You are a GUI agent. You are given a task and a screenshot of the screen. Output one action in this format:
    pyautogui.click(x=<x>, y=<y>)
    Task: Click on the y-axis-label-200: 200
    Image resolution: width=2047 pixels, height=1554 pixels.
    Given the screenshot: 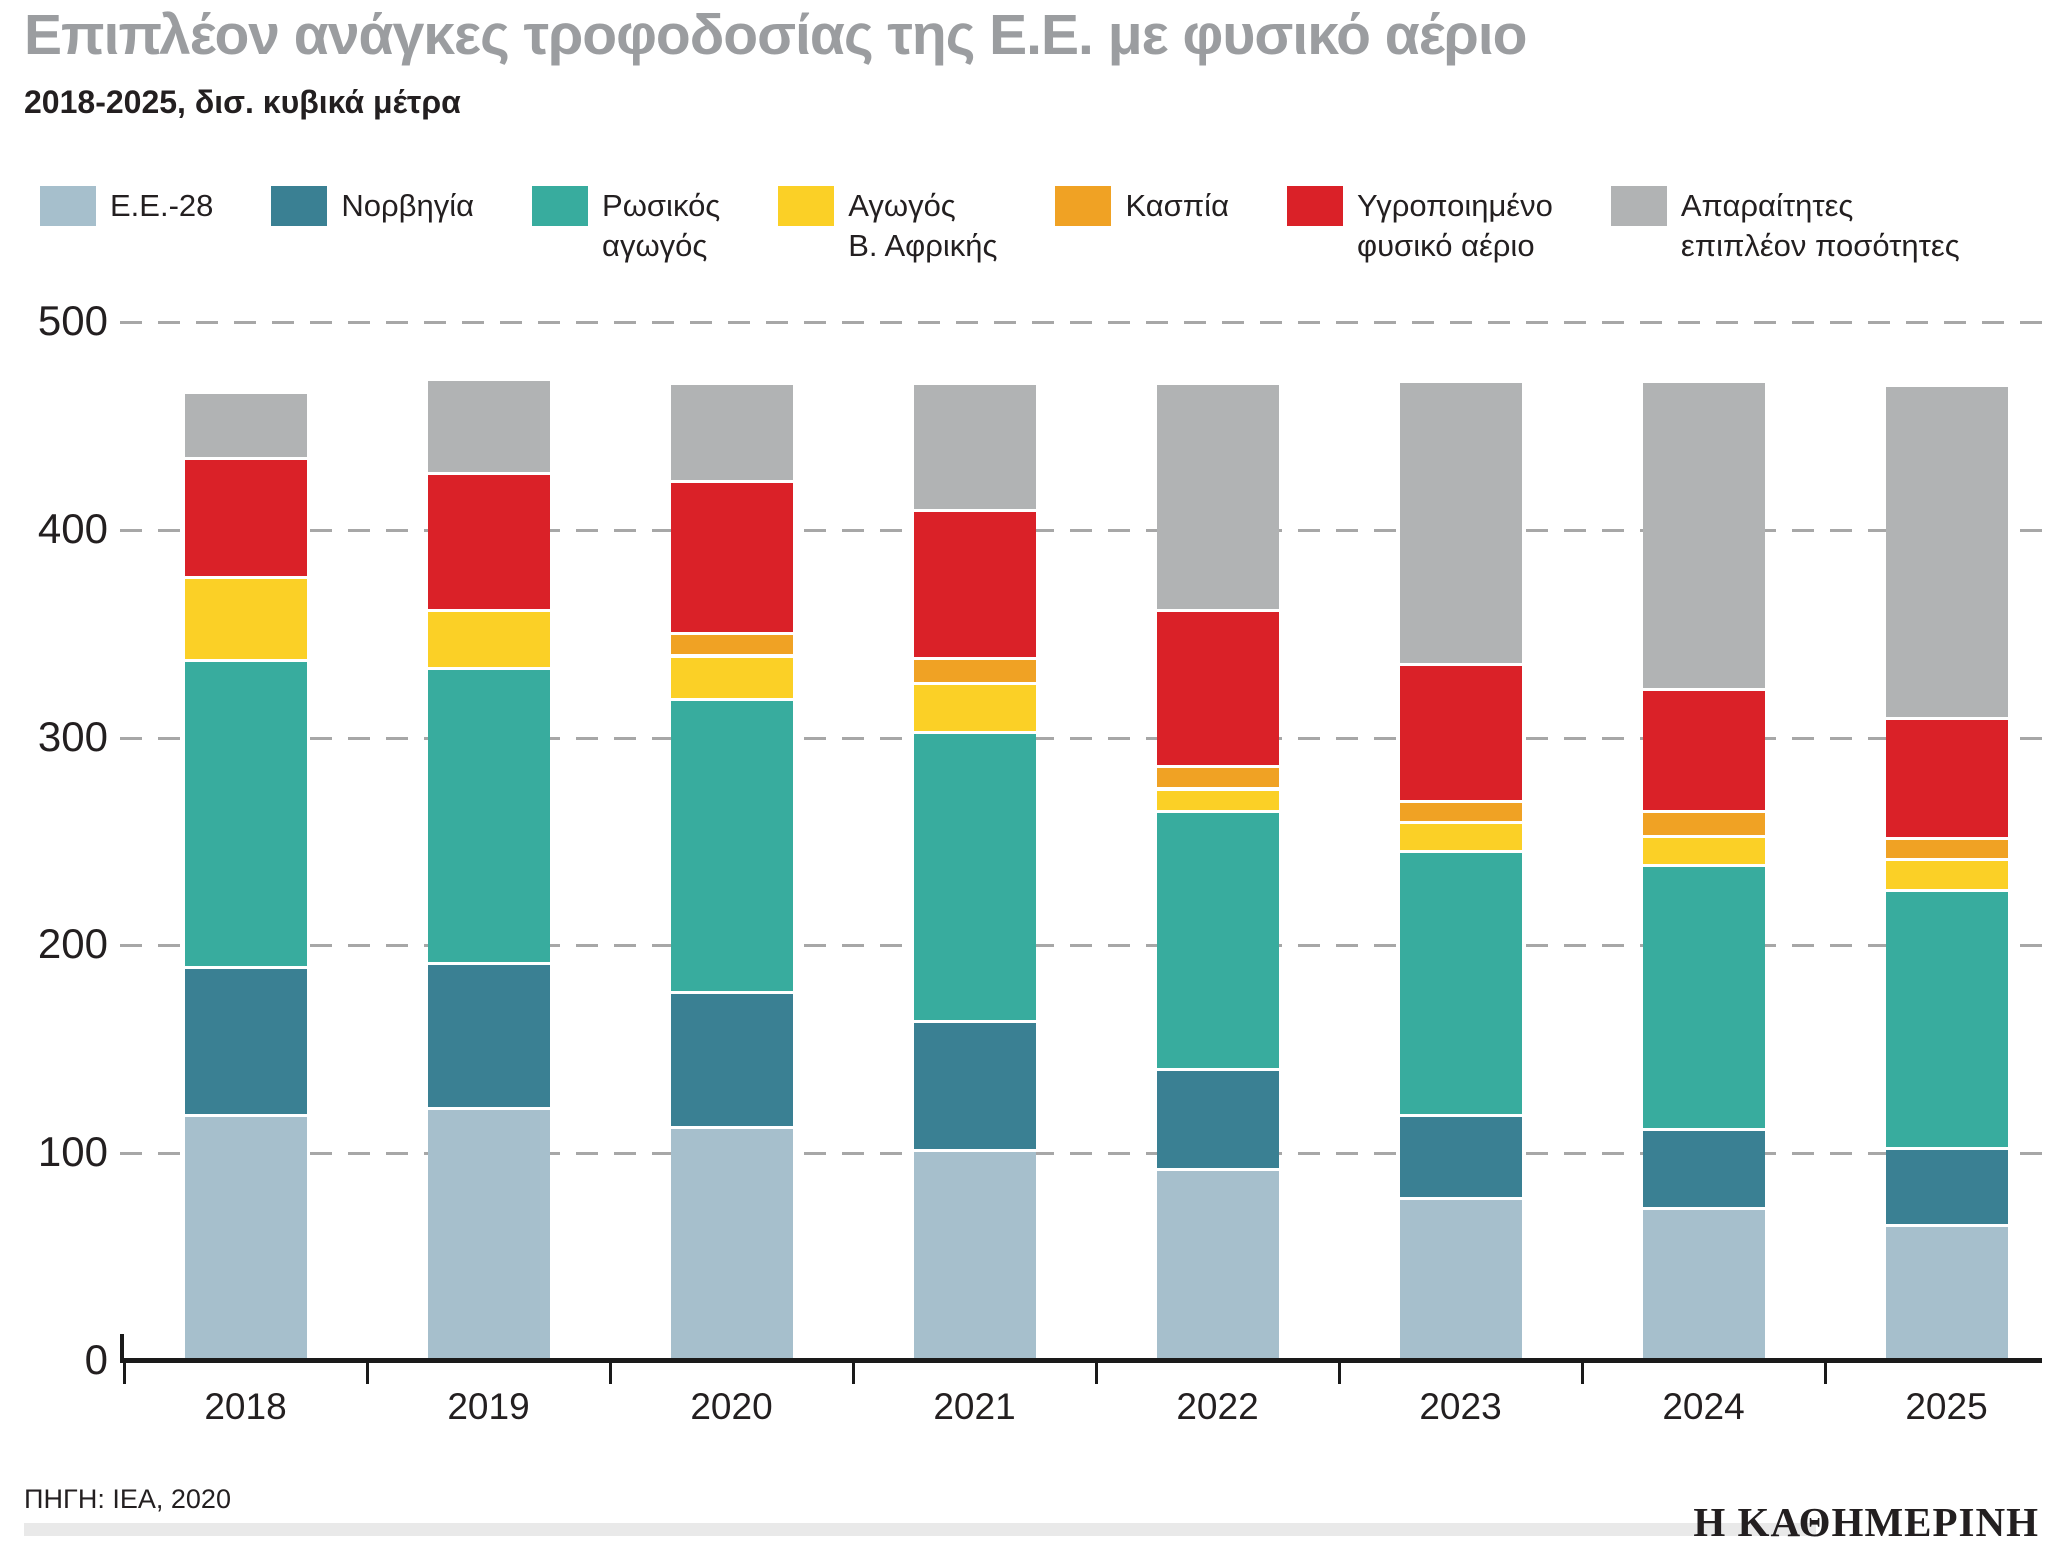 What is the action you would take?
    pyautogui.click(x=72, y=944)
    